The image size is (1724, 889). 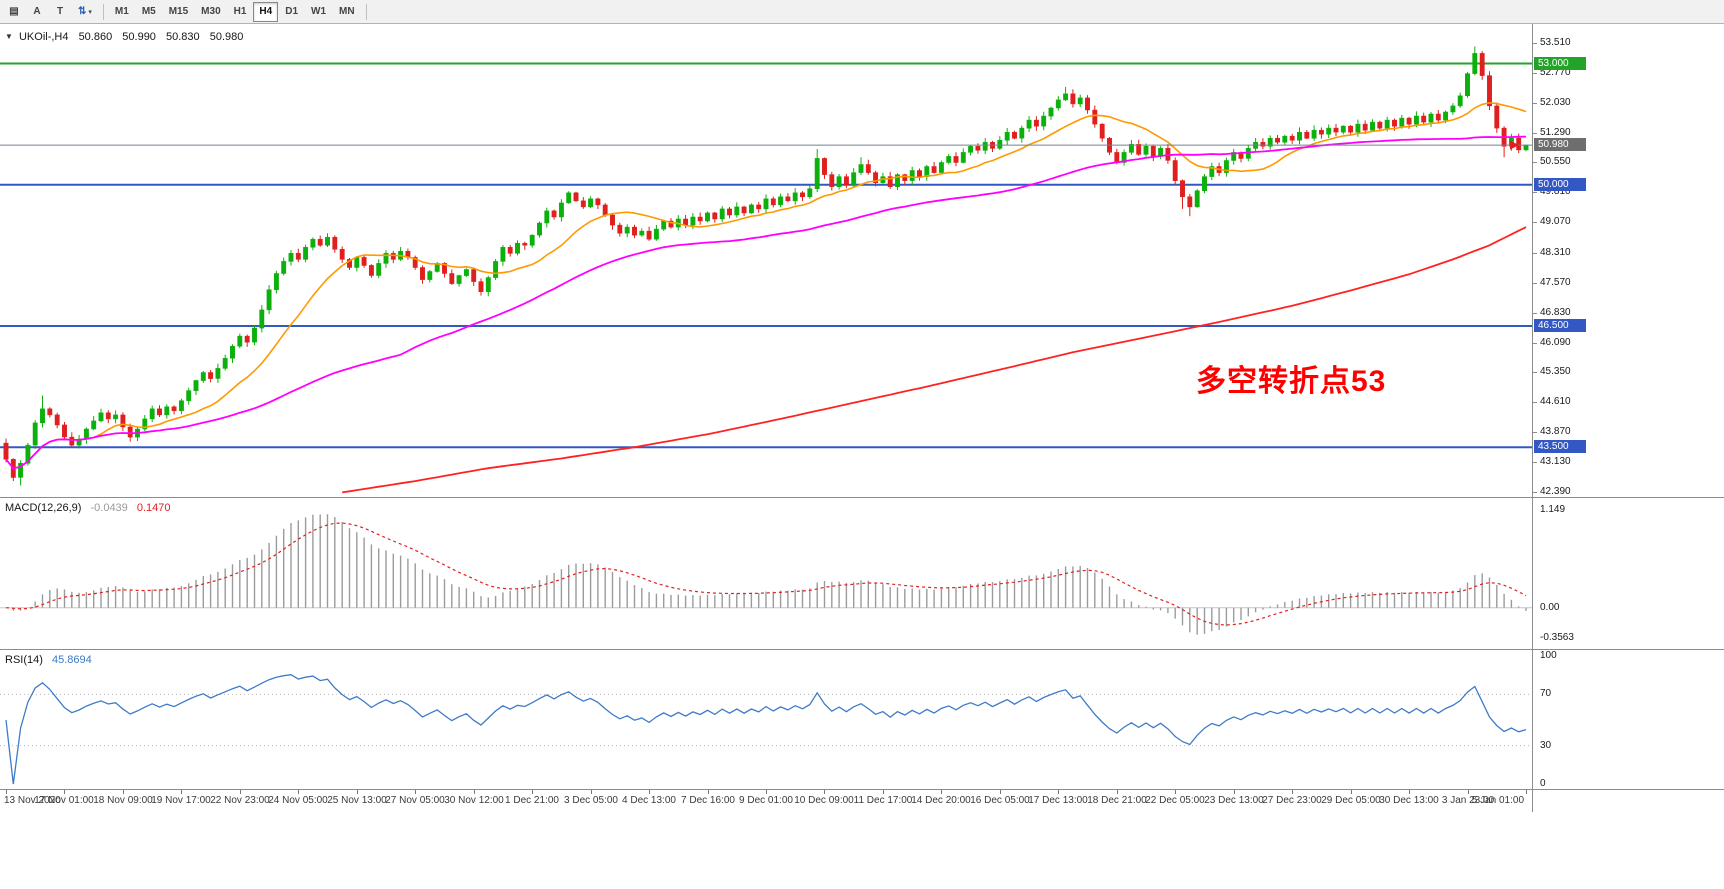 I want to click on updown-arrows-icon: ⇅, so click(x=82, y=11).